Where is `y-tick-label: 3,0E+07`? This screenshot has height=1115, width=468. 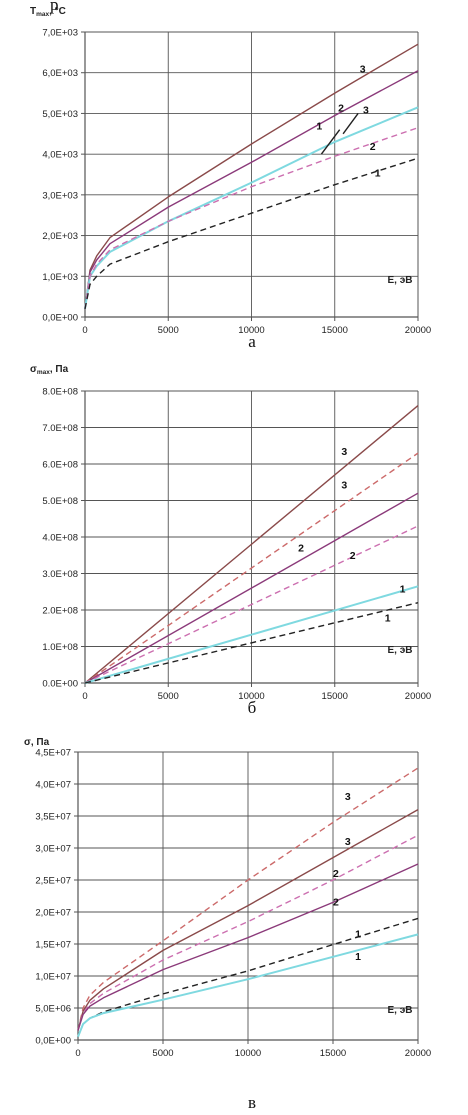 y-tick-label: 3,0E+07 is located at coordinates (53, 849).